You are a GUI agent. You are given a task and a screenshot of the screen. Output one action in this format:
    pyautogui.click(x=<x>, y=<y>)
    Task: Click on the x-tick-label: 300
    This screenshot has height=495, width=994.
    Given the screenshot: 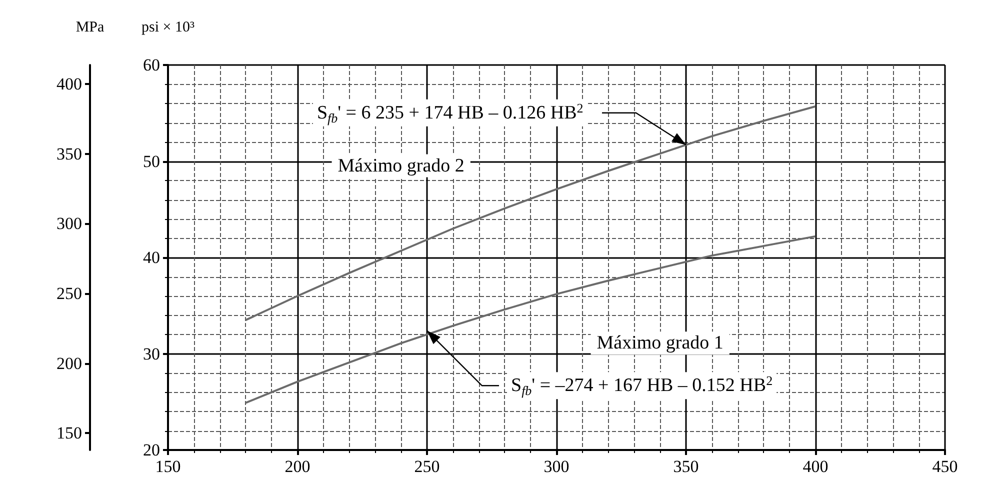 What is the action you would take?
    pyautogui.click(x=557, y=466)
    